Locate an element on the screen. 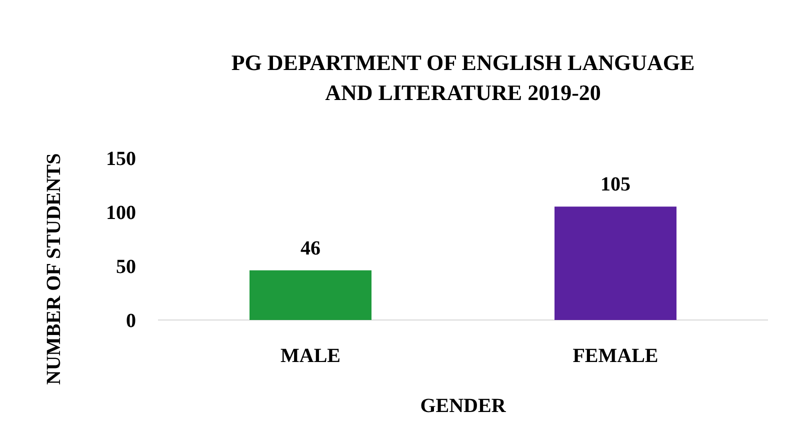 The image size is (811, 445). y-tick-label: 150 is located at coordinates (121, 159).